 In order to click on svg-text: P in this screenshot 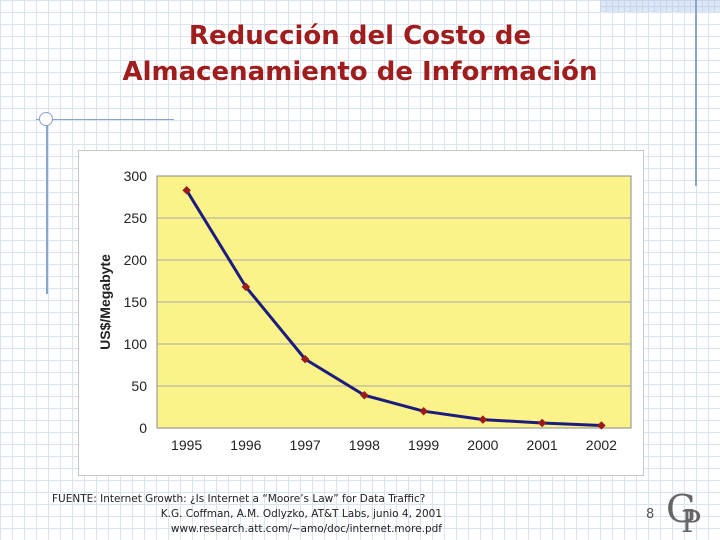, I will do `click(691, 520)`.